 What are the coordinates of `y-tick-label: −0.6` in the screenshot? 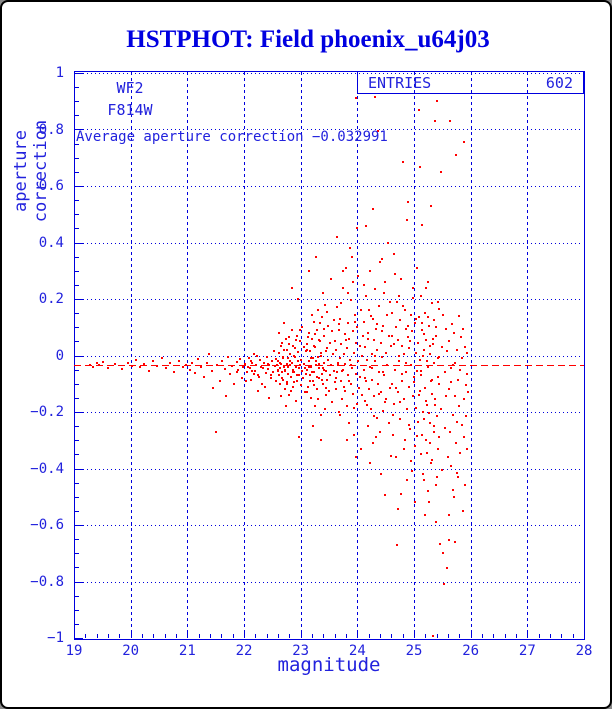 It's located at (47, 525).